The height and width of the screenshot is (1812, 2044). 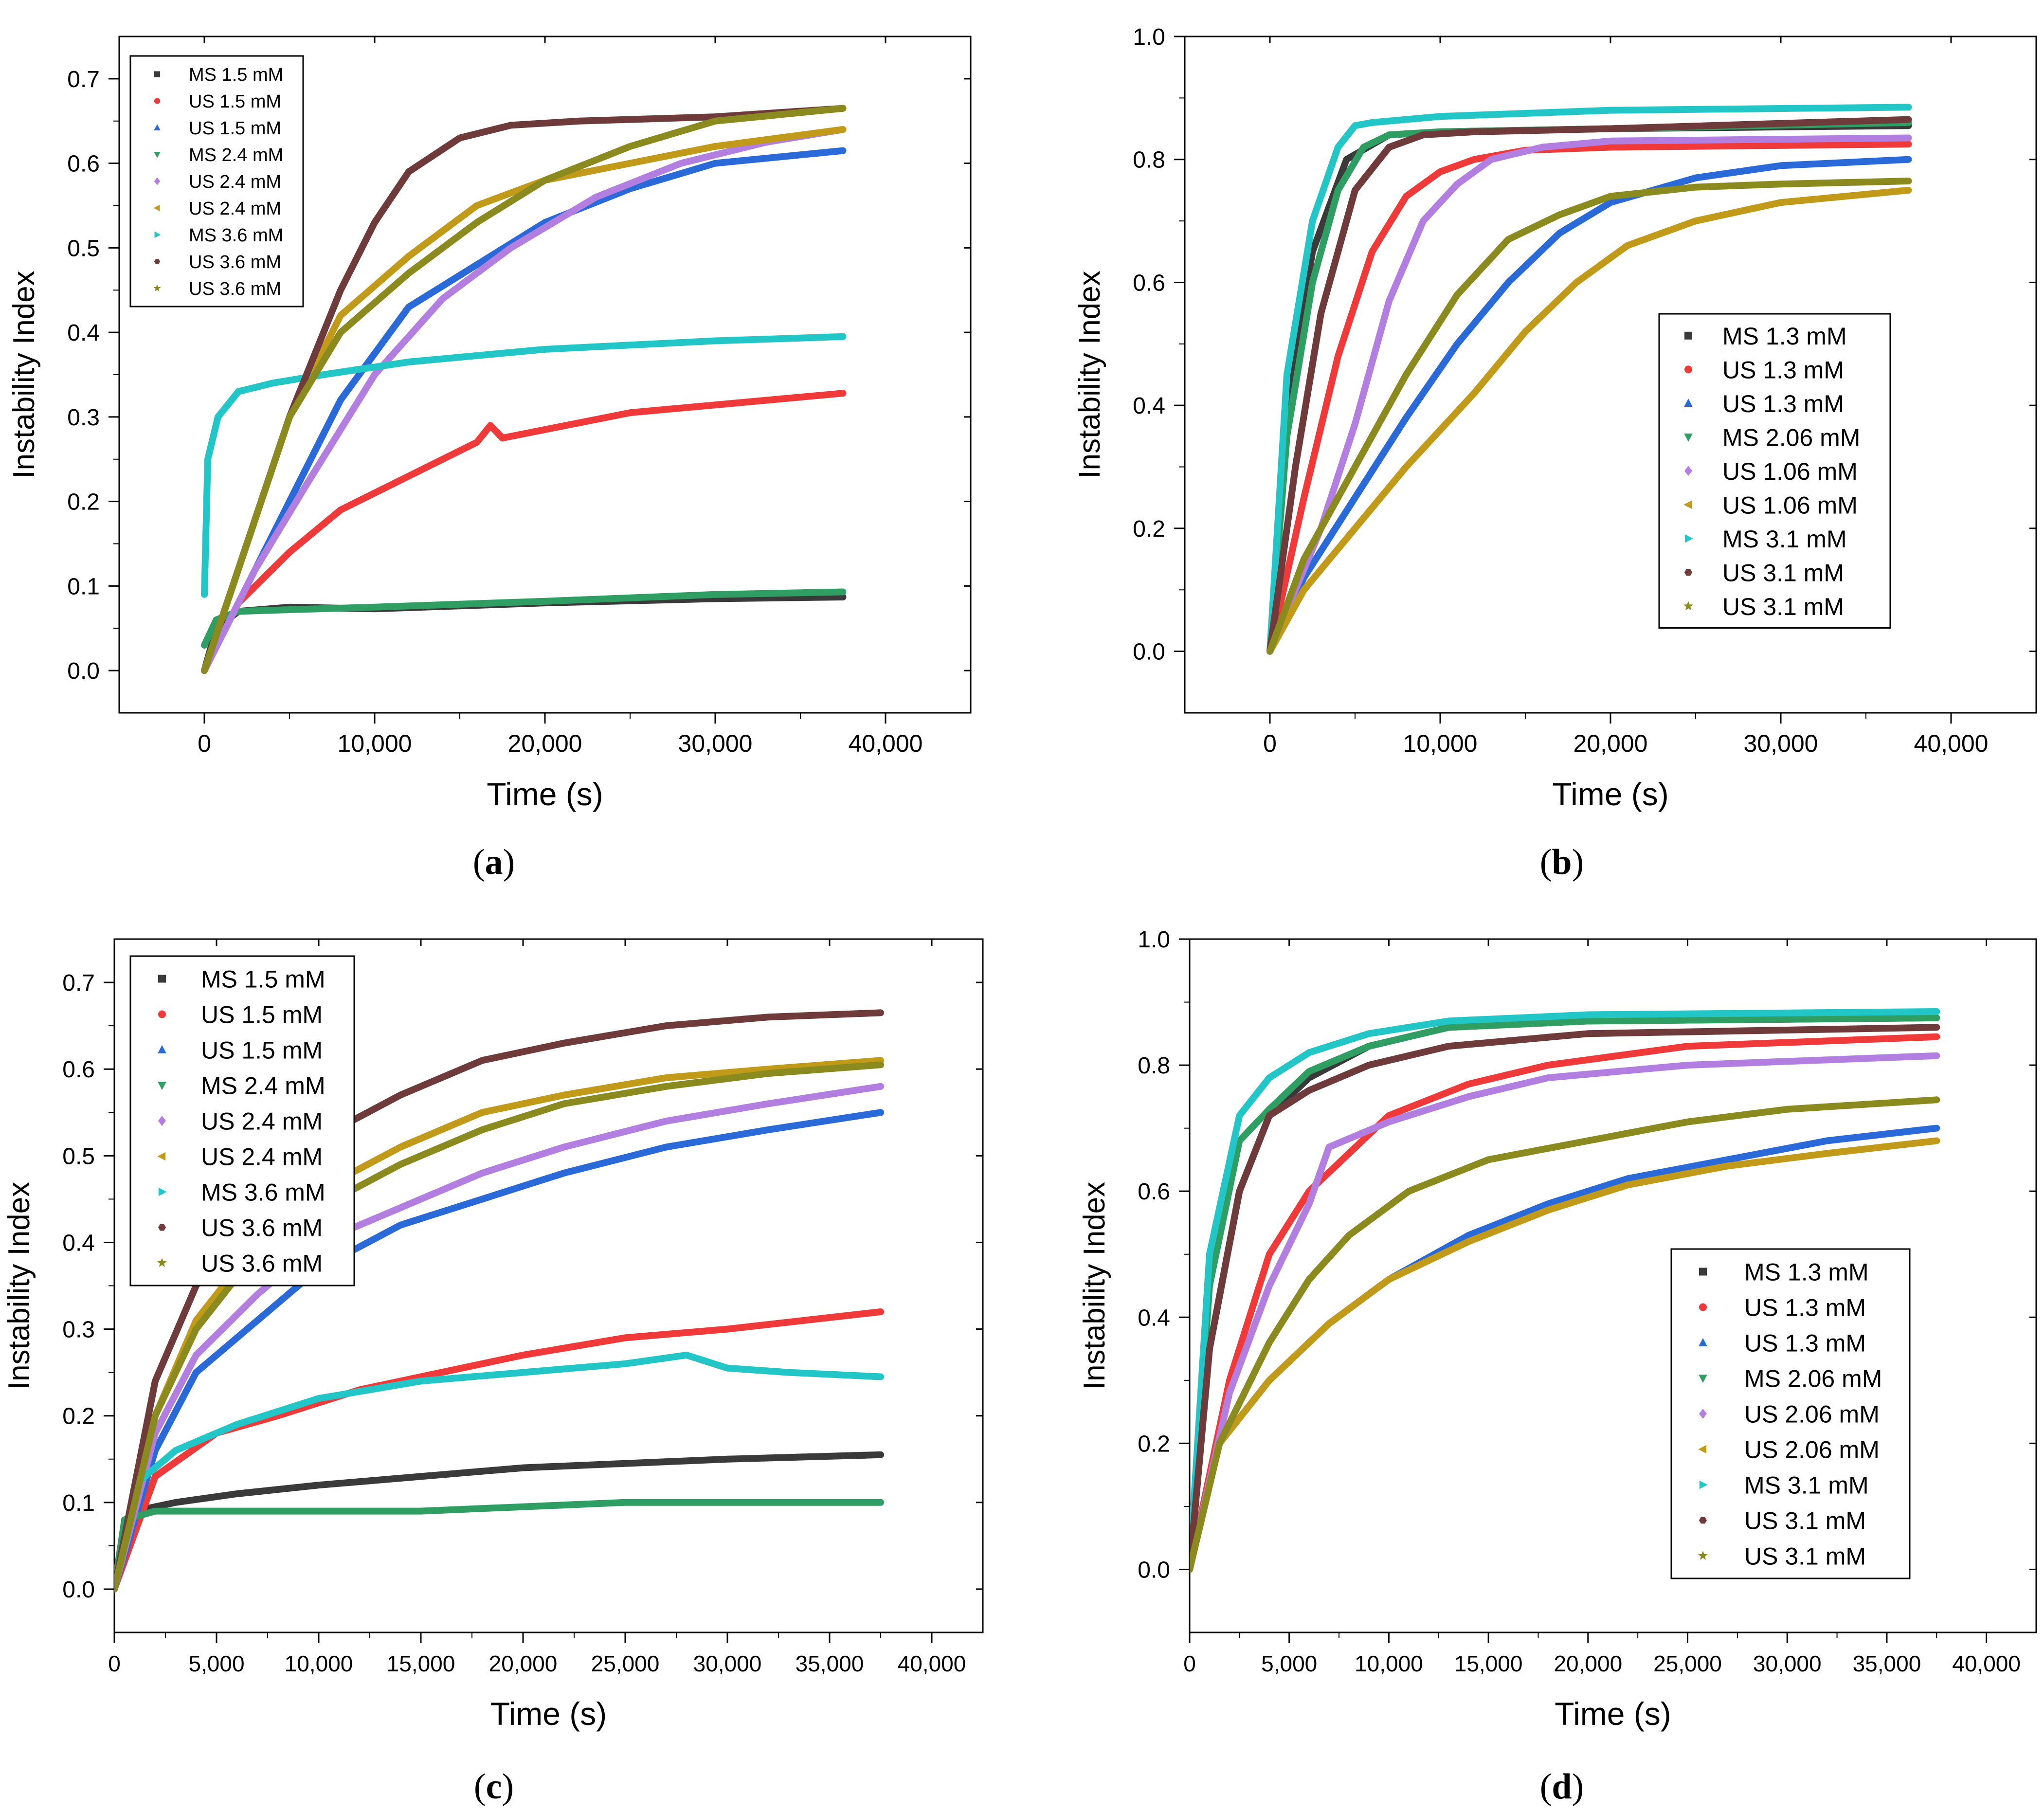 I want to click on legend-label-3: MS 2.4 mM, so click(x=236, y=155).